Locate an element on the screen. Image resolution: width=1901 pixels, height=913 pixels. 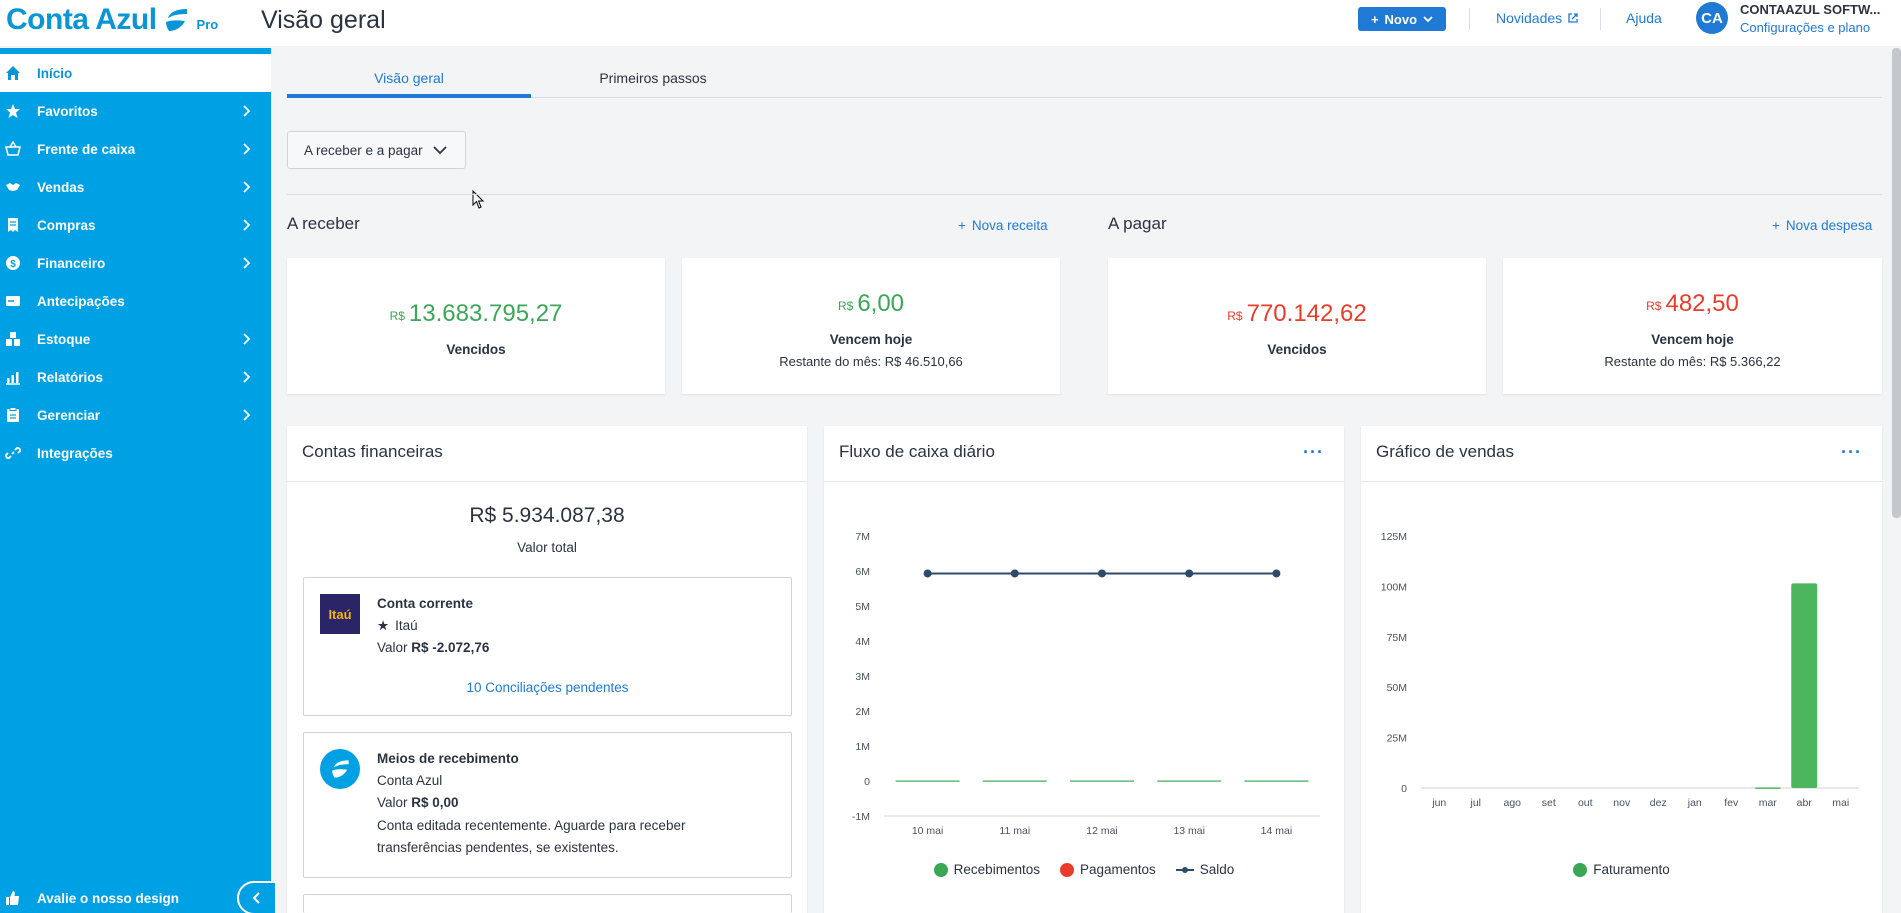
conta-azul-account-logo is located at coordinates (340, 769).